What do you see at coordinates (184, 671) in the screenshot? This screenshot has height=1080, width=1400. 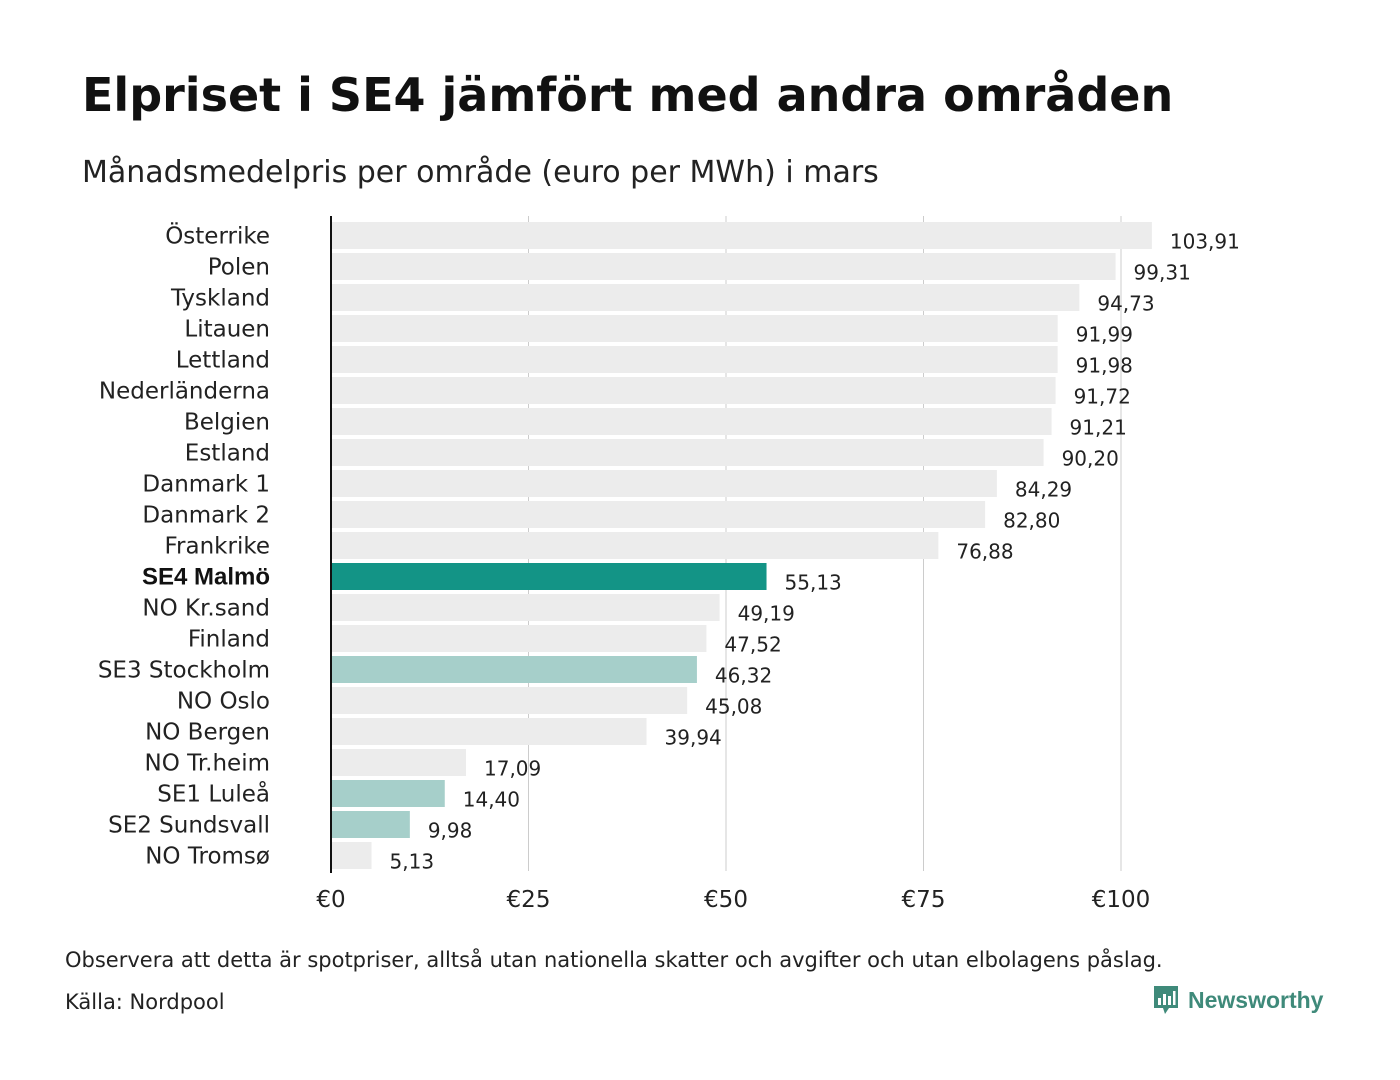 I see `category-label: SE3 Stockholm` at bounding box center [184, 671].